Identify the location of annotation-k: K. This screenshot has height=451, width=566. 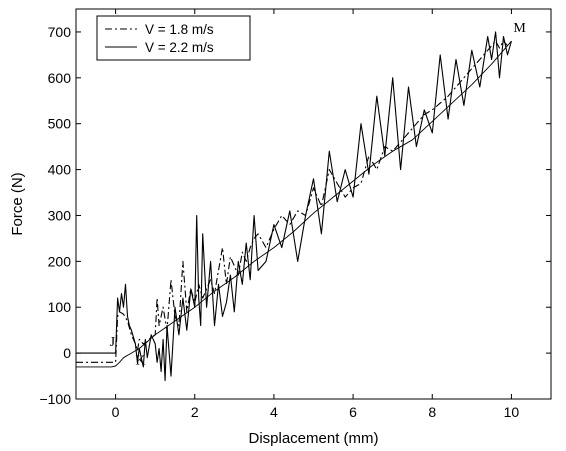
(140, 361).